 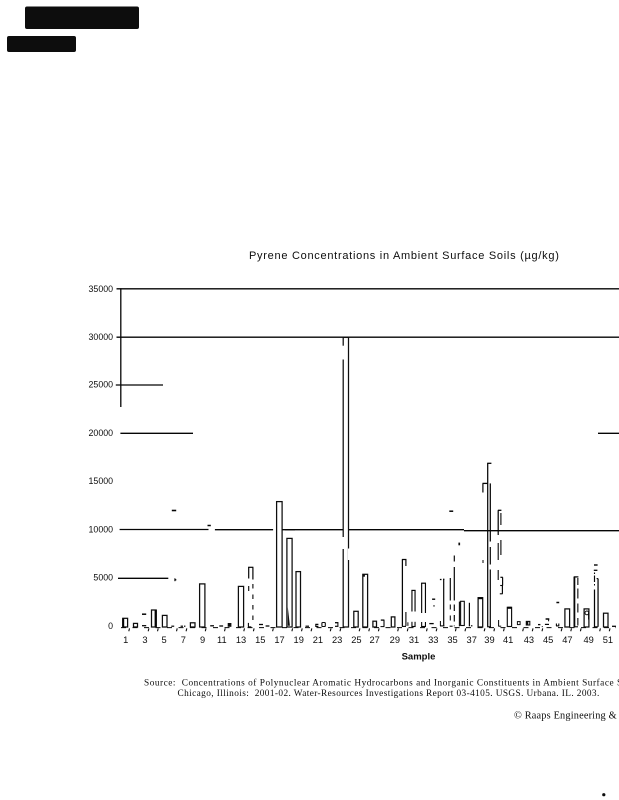 What do you see at coordinates (279, 640) in the screenshot?
I see `svg-text: 17` at bounding box center [279, 640].